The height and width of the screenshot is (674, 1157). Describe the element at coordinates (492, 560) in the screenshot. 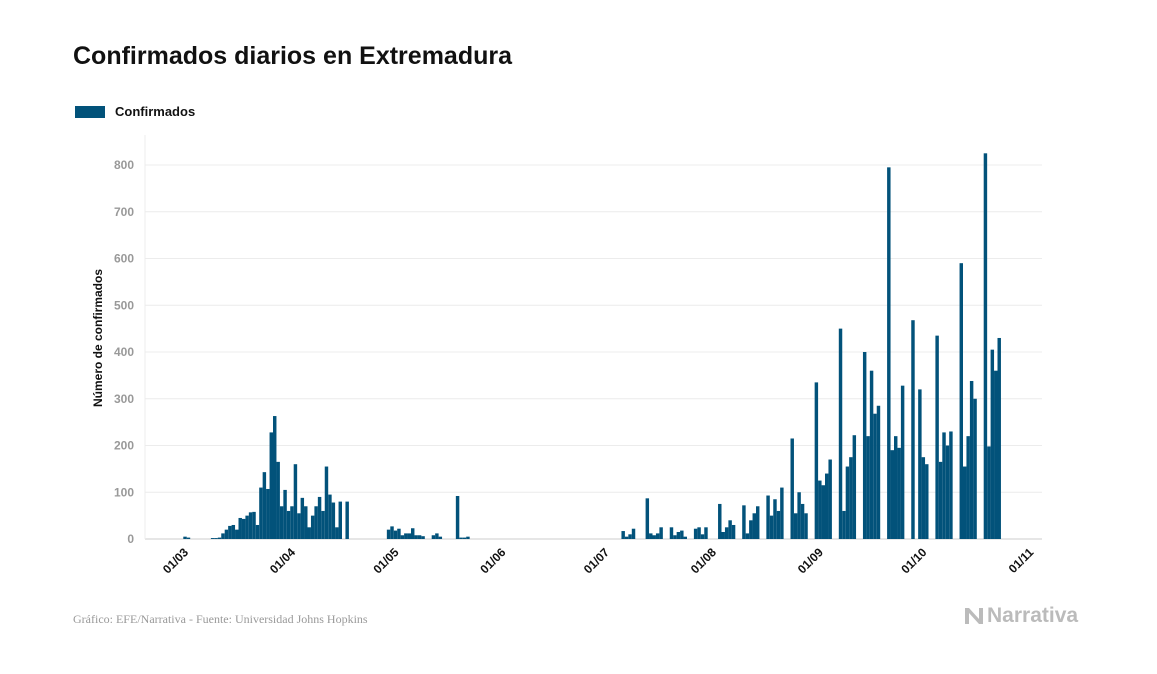

I see `x-tick-label: 01/06` at that location.